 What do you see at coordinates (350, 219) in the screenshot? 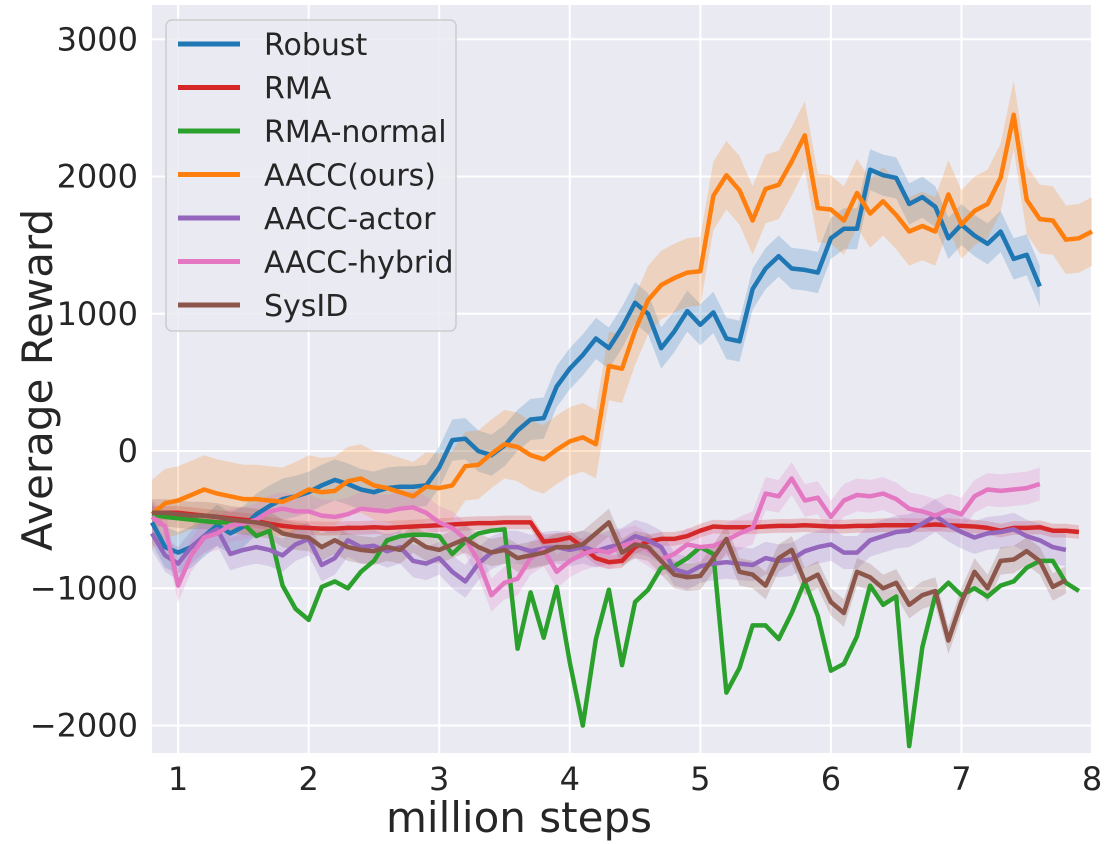
I see `legend-label: AACC-actor` at bounding box center [350, 219].